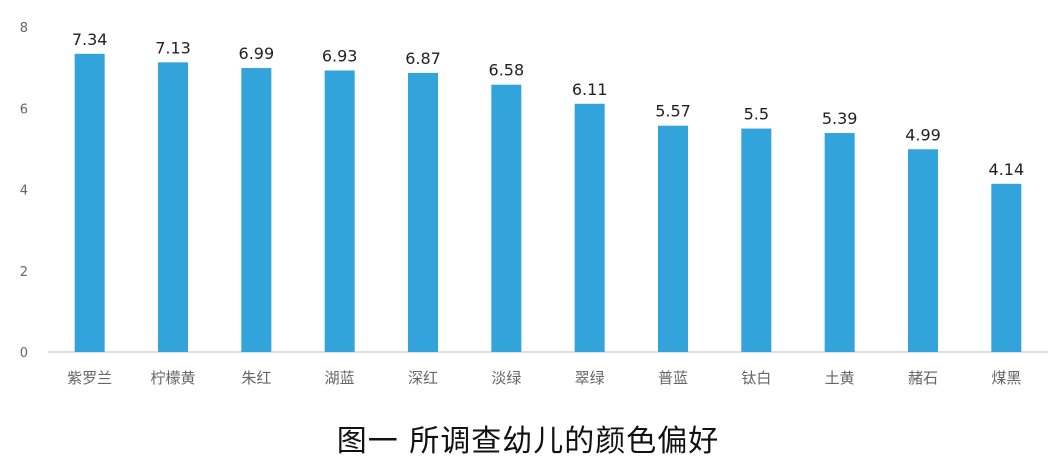  I want to click on chart-caption: 图一 所调查幼儿的颜色偏好, so click(528, 441).